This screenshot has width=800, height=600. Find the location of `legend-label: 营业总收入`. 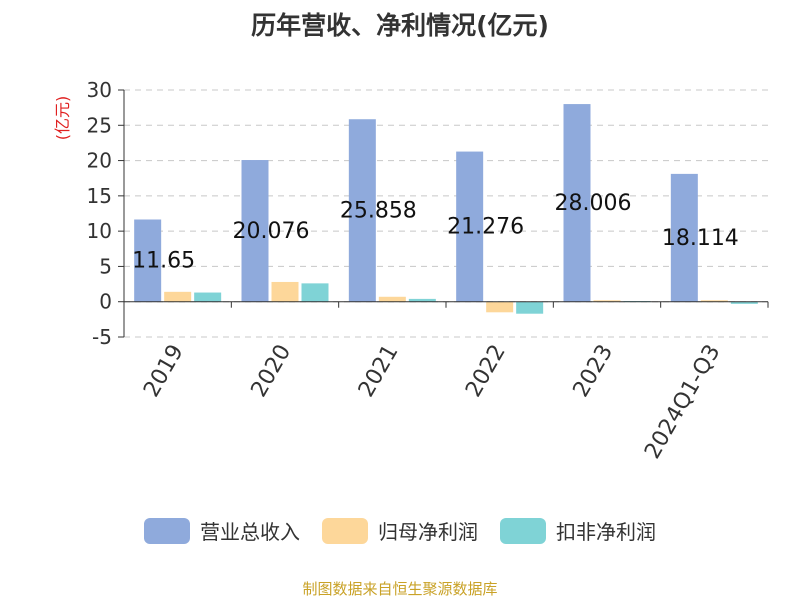

legend-label: 营业总收入 is located at coordinates (250, 532).